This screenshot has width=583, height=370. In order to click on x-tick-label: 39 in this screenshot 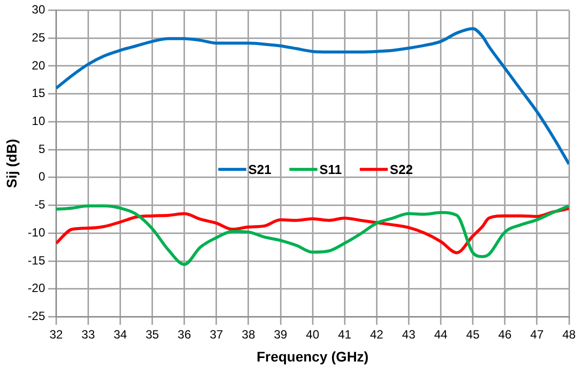, I will do `click(281, 334)`.